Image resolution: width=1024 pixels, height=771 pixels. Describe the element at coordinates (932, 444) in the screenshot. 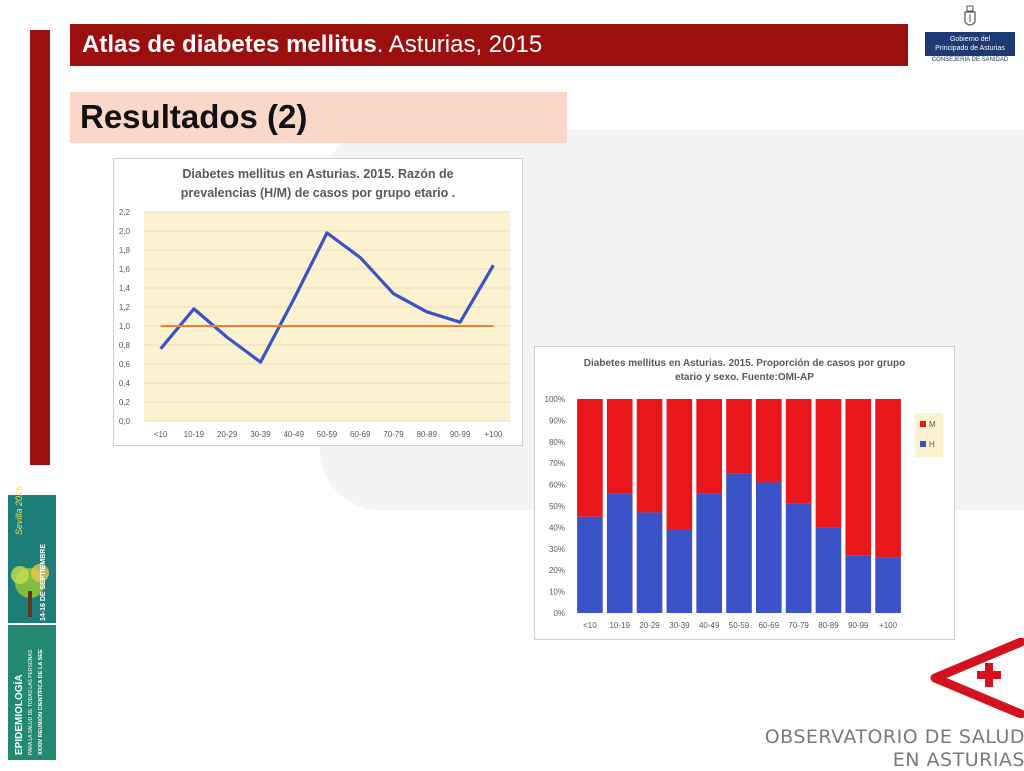

I see `legend-label-h: H` at that location.